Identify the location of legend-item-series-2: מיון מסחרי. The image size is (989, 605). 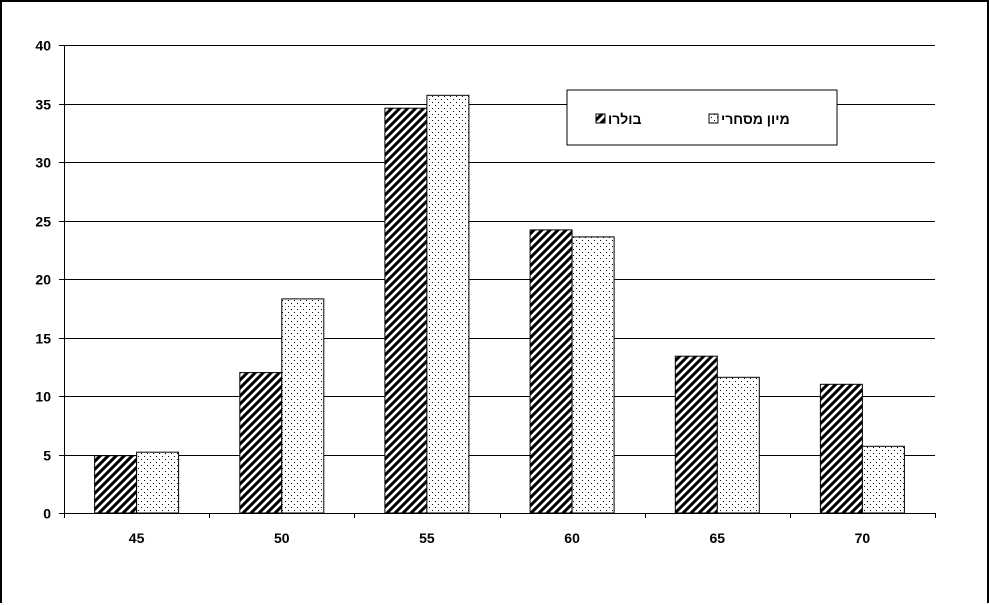
(749, 119).